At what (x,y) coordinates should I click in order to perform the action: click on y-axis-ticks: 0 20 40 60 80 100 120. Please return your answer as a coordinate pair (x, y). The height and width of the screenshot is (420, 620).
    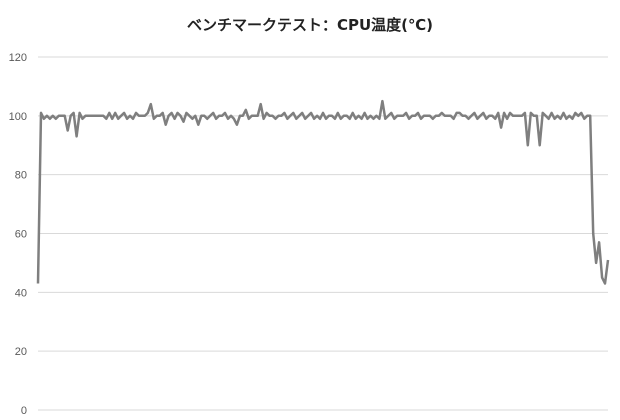
    Looking at the image, I should click on (18, 234).